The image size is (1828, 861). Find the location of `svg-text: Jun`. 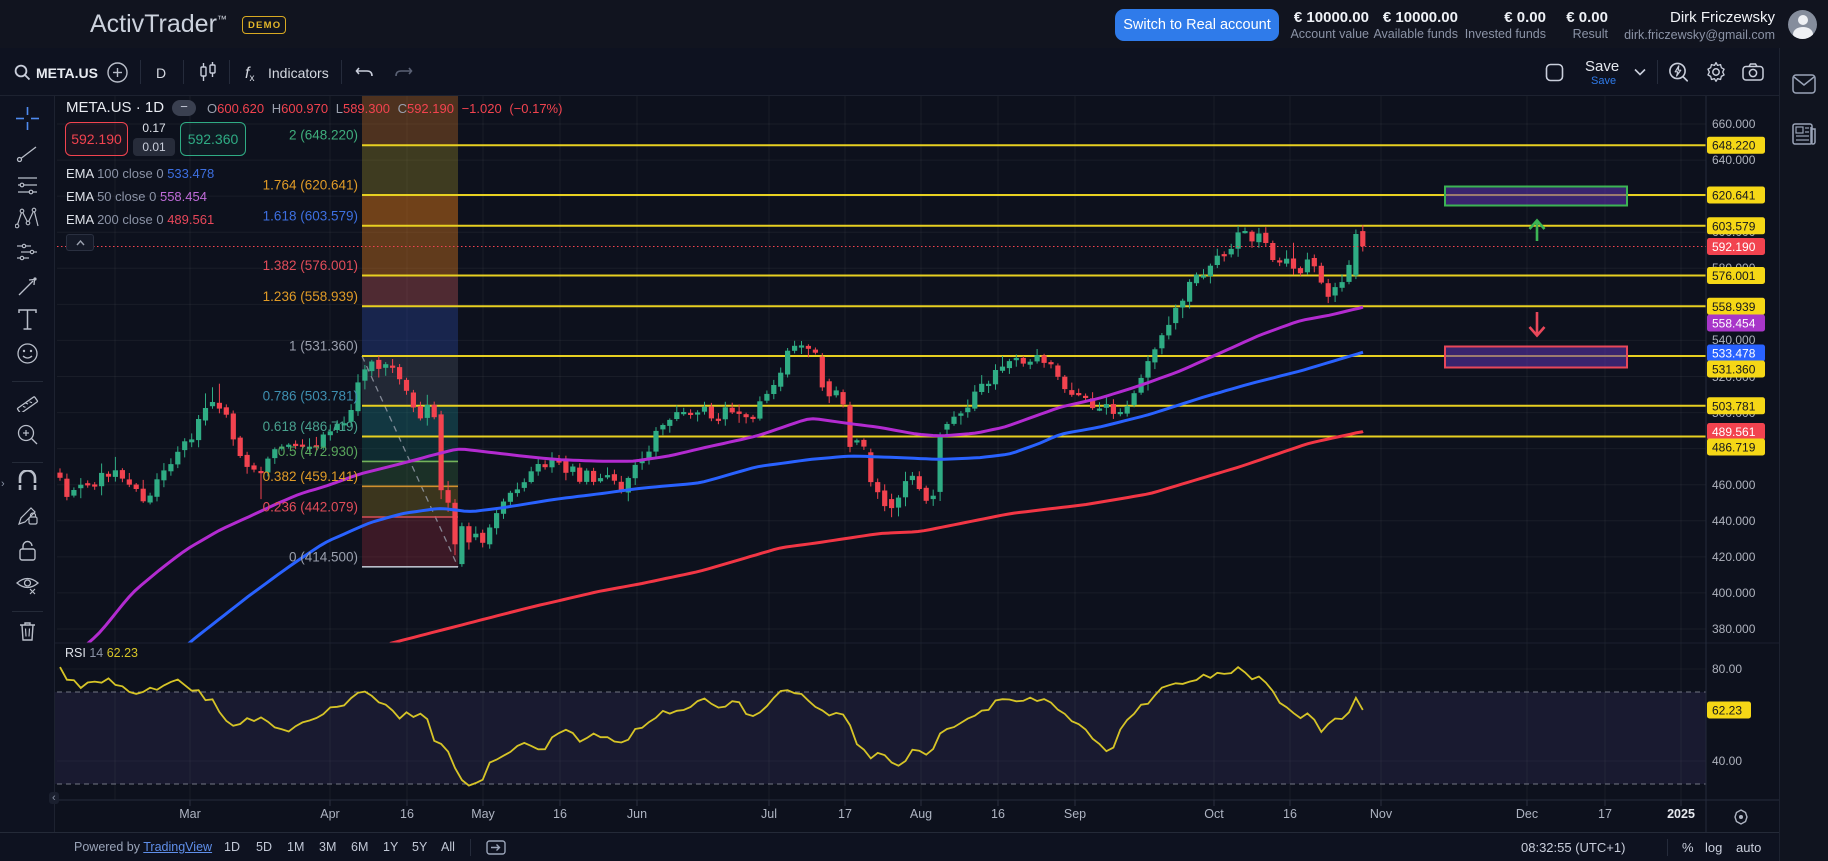

svg-text: Jun is located at coordinates (637, 814).